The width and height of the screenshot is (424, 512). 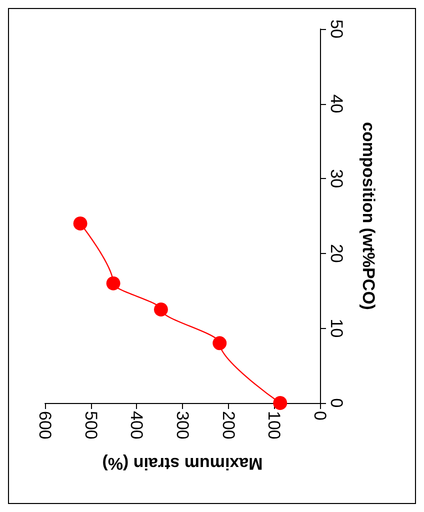 What do you see at coordinates (320, 415) in the screenshot?
I see `x-tick-label: 0` at bounding box center [320, 415].